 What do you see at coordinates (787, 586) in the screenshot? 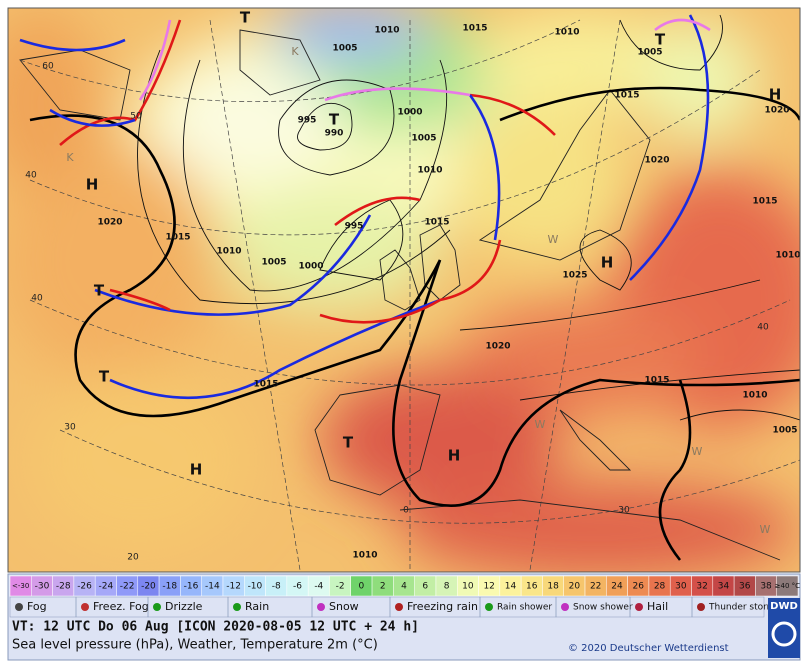
I see `scale-label: ≥40 °C` at bounding box center [787, 586].